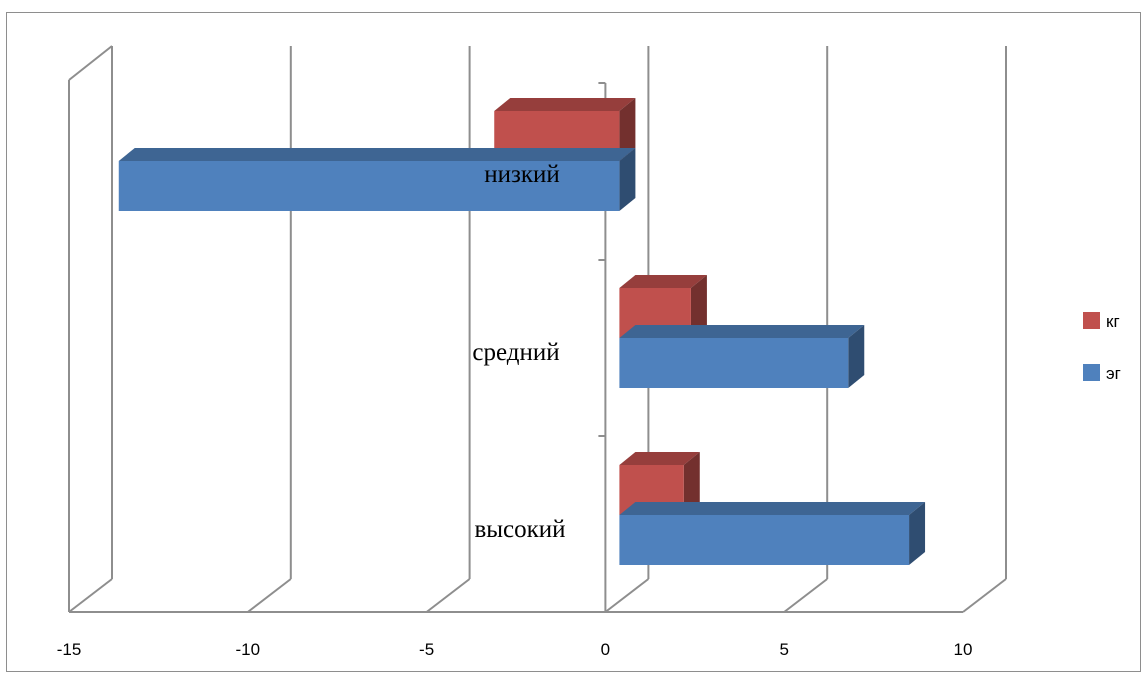 This screenshot has width=1148, height=676. I want to click on bar-эг-низкий-top, so click(377, 154).